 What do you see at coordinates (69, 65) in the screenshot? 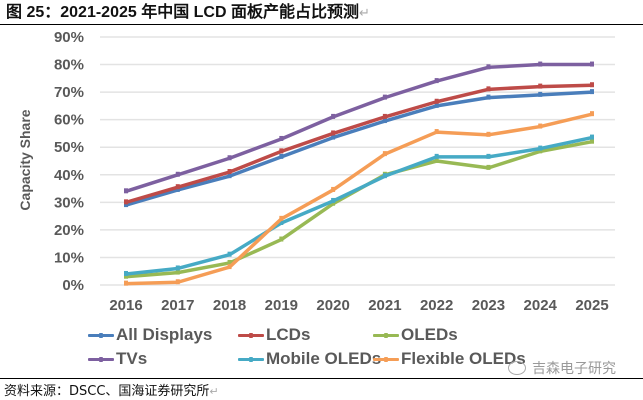
I see `y-tick-label: 80%` at bounding box center [69, 65].